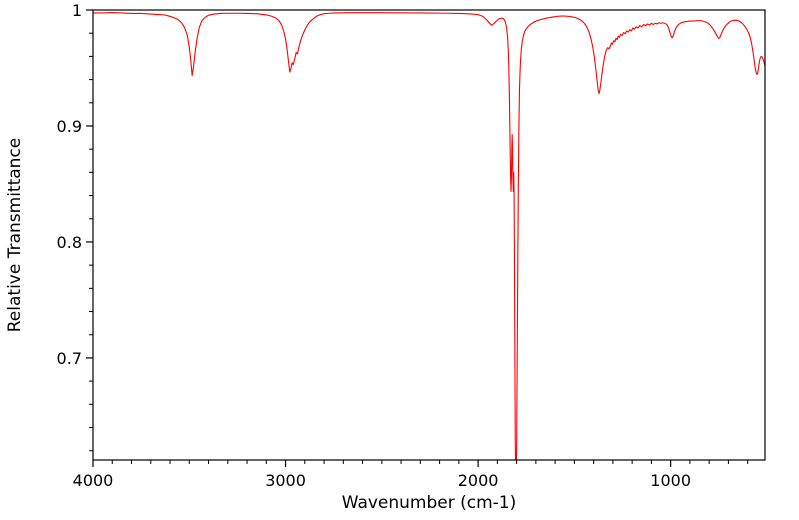 The image size is (799, 520). What do you see at coordinates (77, 10) in the screenshot?
I see `y-tick-label: 1` at bounding box center [77, 10].